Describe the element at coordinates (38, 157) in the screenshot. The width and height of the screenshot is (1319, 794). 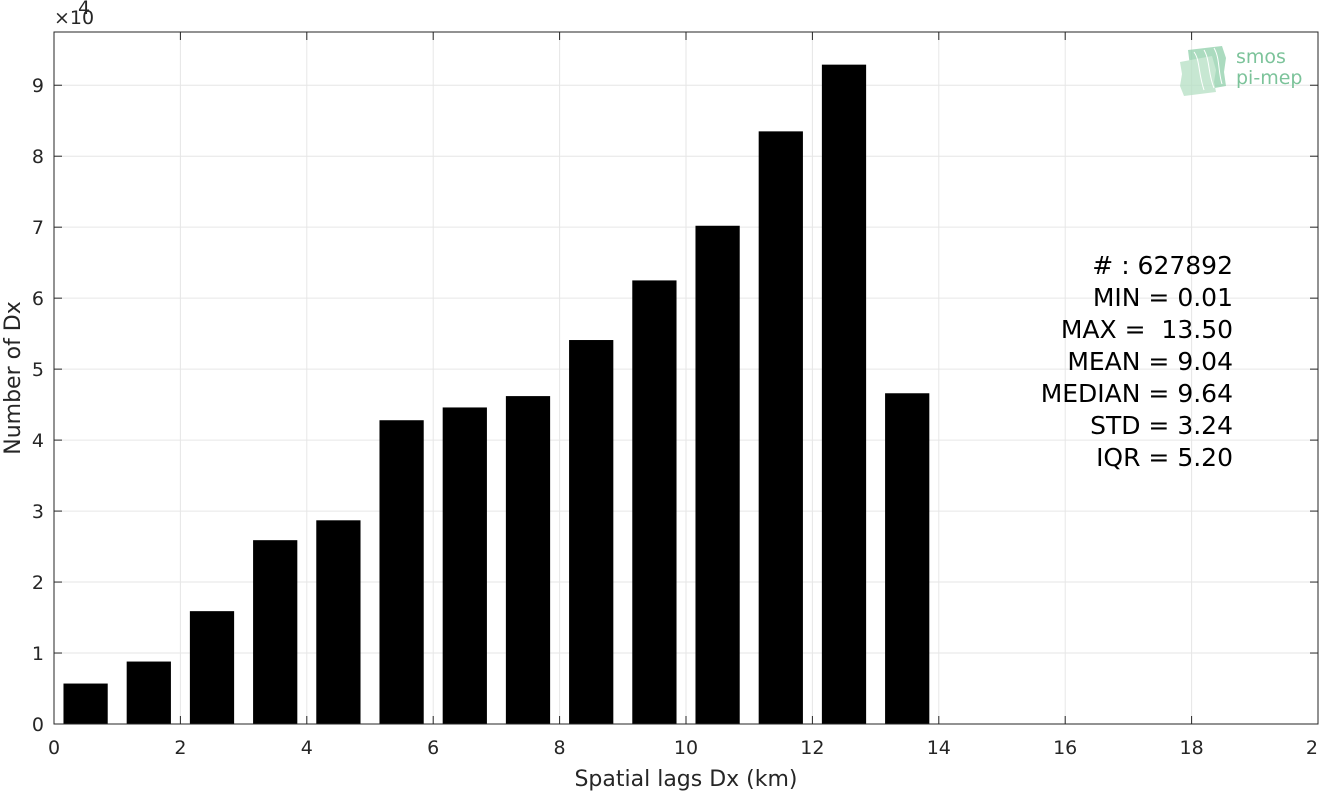
I see `y-tick-label: 8` at that location.